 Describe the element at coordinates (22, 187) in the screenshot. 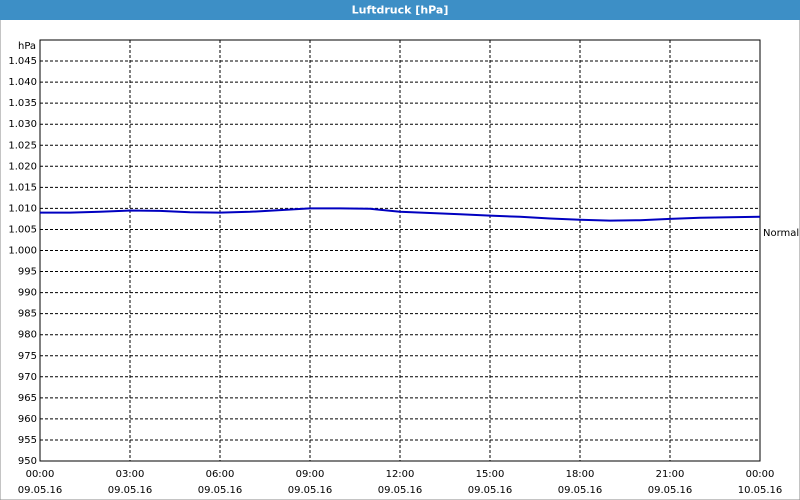

I see `y-tick-label: 1.015` at that location.